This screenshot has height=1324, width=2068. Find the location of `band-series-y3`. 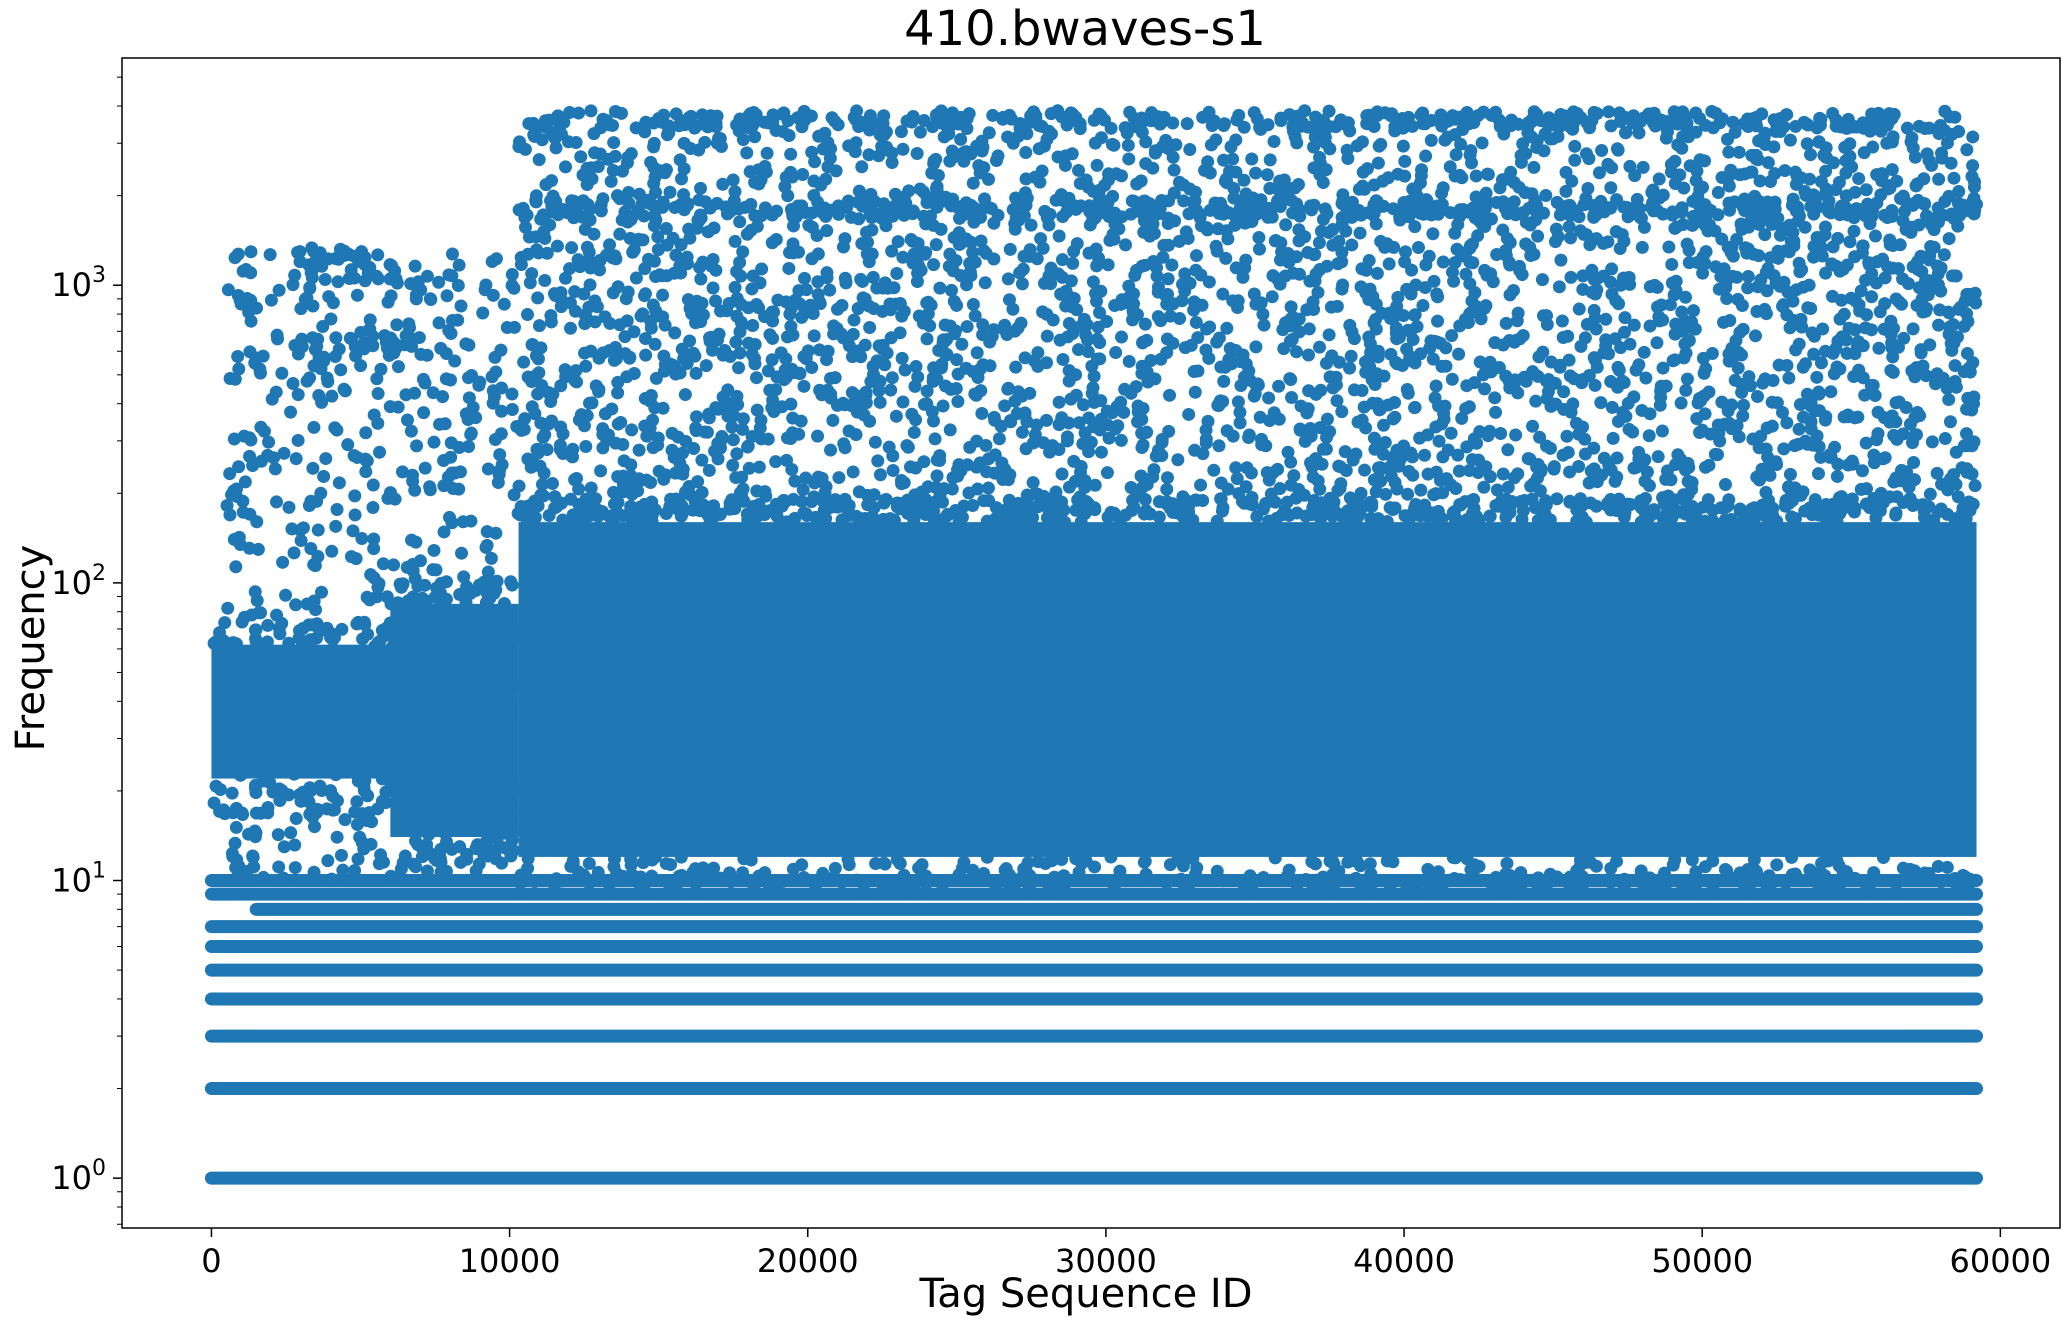

band-series-y3 is located at coordinates (1094, 1036).